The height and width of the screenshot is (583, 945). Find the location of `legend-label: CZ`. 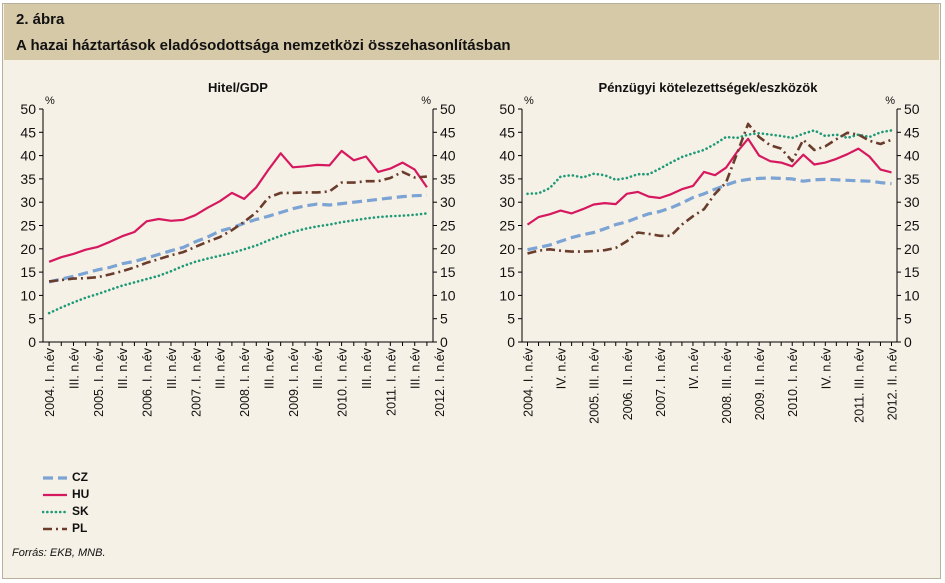

legend-label: CZ is located at coordinates (80, 477).